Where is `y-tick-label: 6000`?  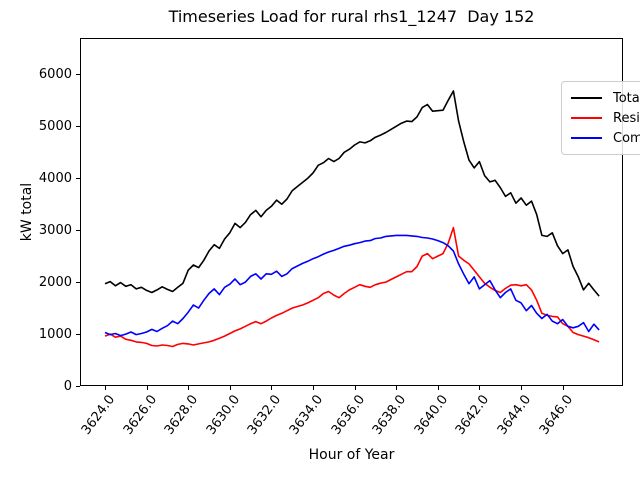
y-tick-label: 6000 is located at coordinates (55, 74).